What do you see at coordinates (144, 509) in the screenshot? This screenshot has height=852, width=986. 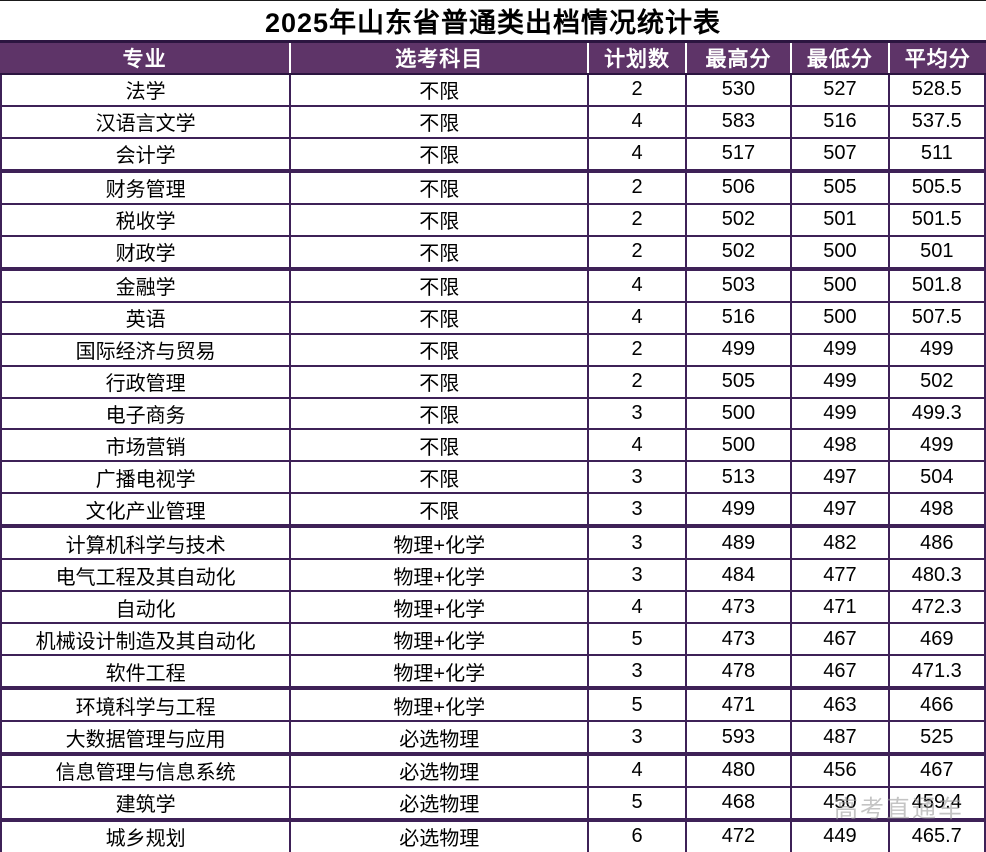 I see `major-cell: 文化产业管理` at bounding box center [144, 509].